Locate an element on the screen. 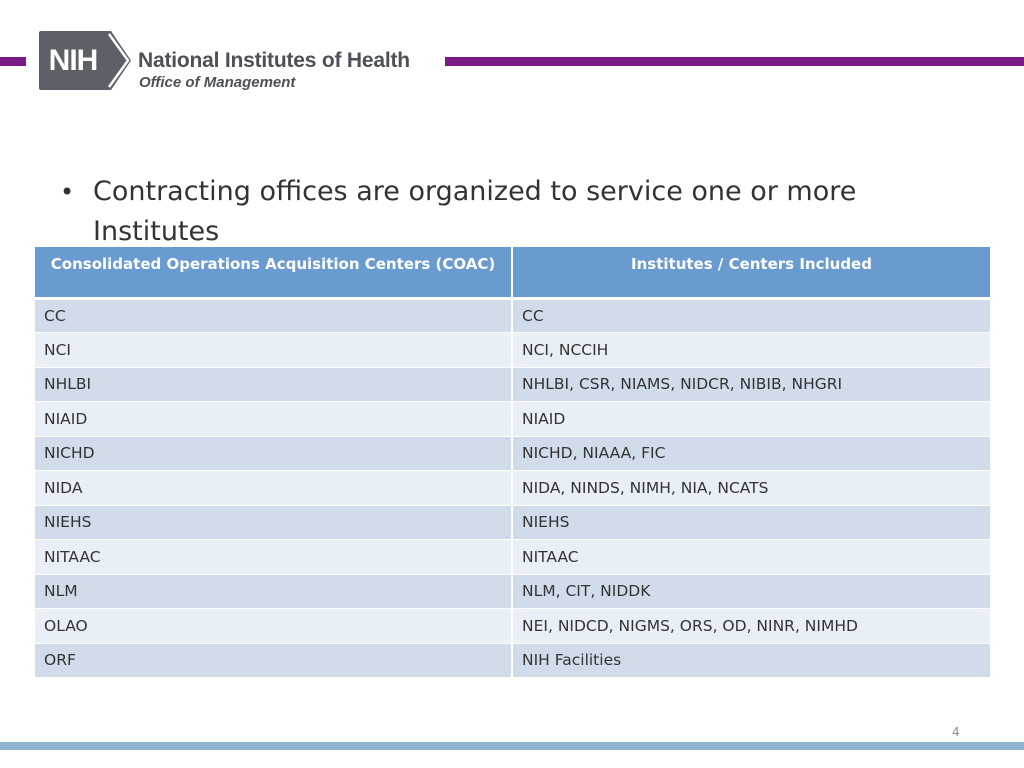 This screenshot has height=768, width=1024. table-row: ORF NIH Facilities is located at coordinates (512, 660).